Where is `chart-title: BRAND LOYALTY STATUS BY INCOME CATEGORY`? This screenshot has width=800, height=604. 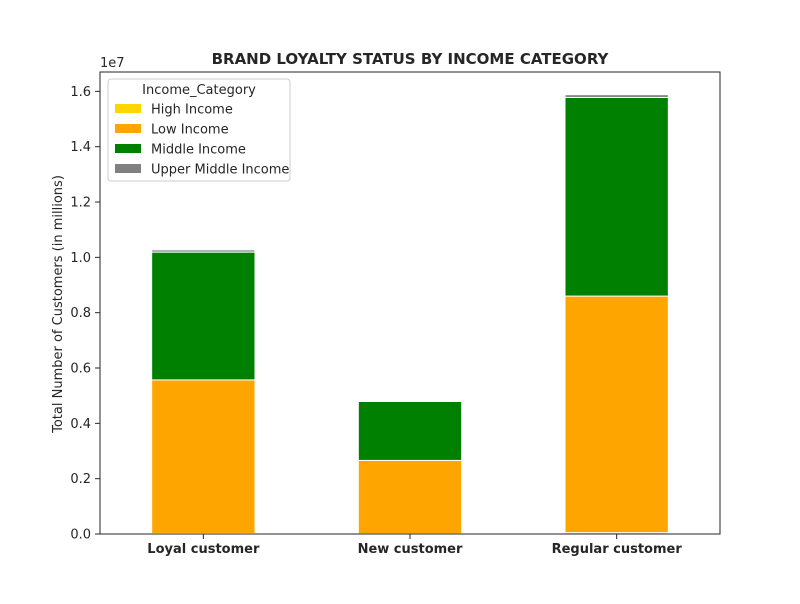 chart-title: BRAND LOYALTY STATUS BY INCOME CATEGORY is located at coordinates (411, 59).